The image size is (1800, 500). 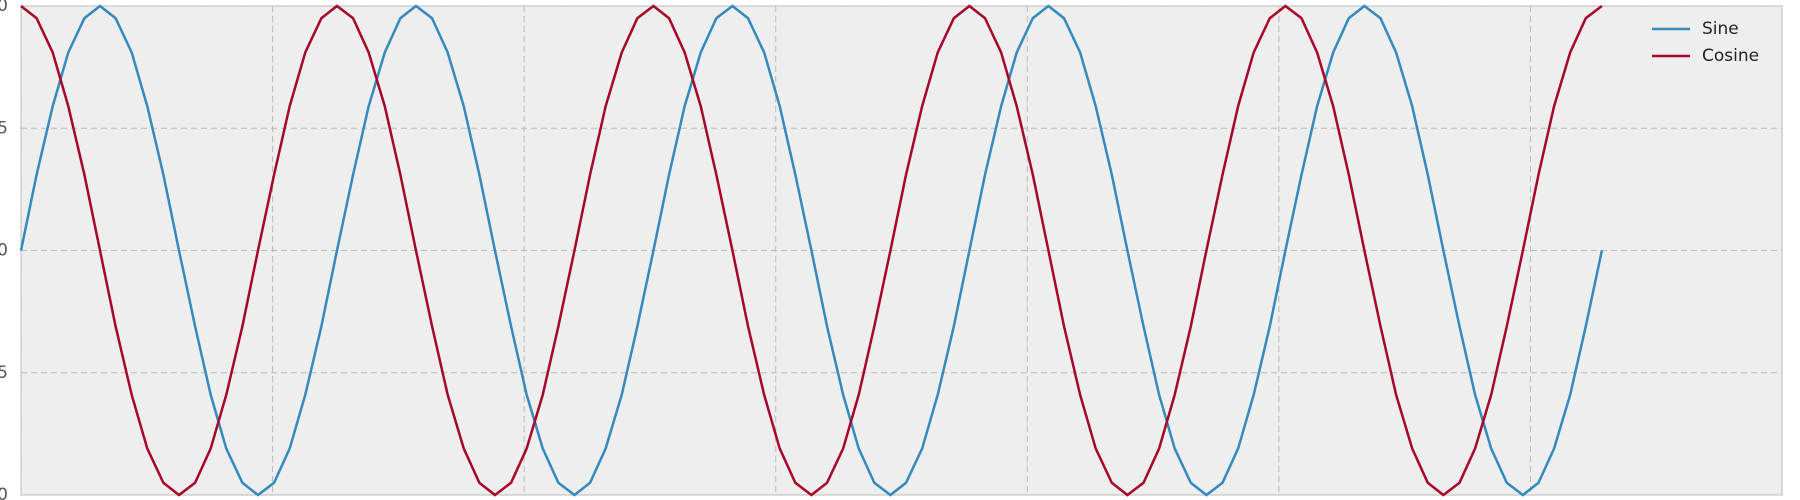 What do you see at coordinates (4, 128) in the screenshot?
I see `y-tick-label: 0.5` at bounding box center [4, 128].